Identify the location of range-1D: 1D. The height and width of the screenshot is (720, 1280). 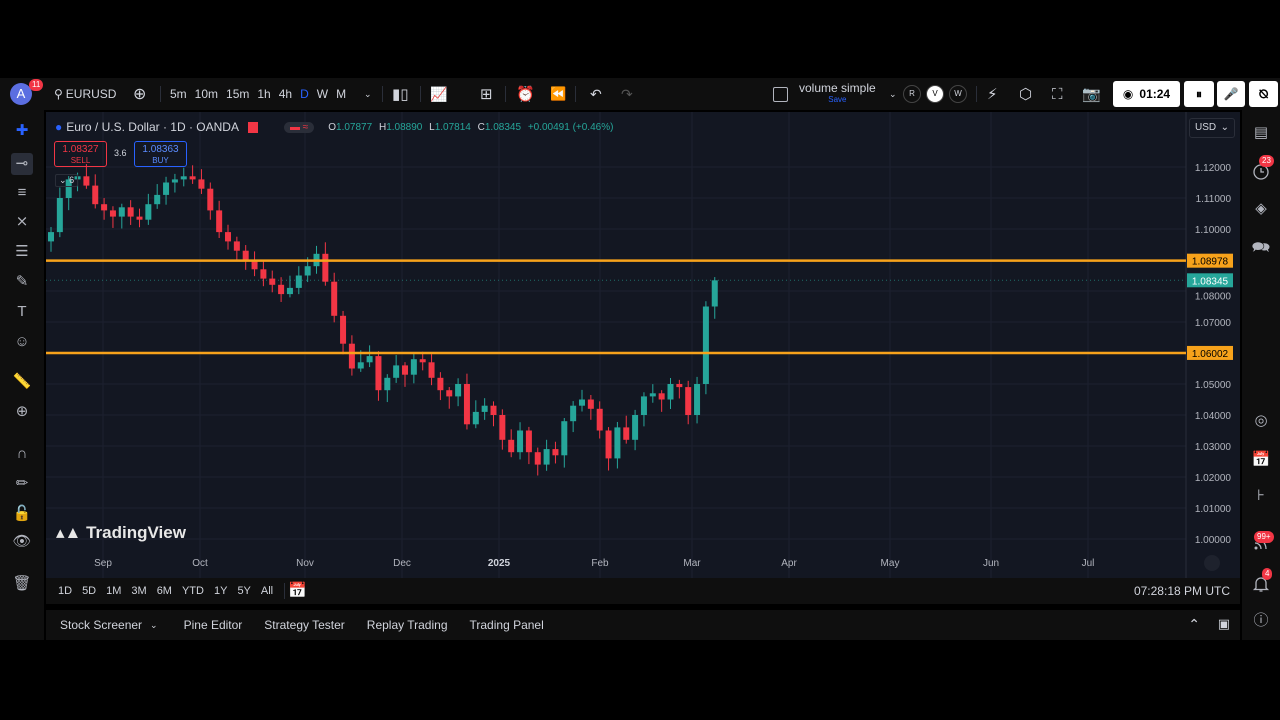
(65, 591).